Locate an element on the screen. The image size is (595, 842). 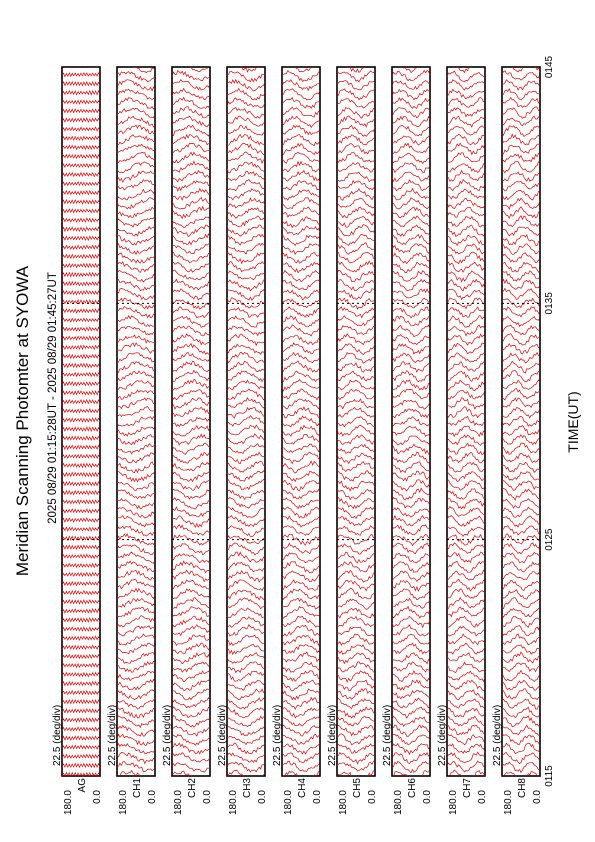
panel-frame is located at coordinates (356, 421).